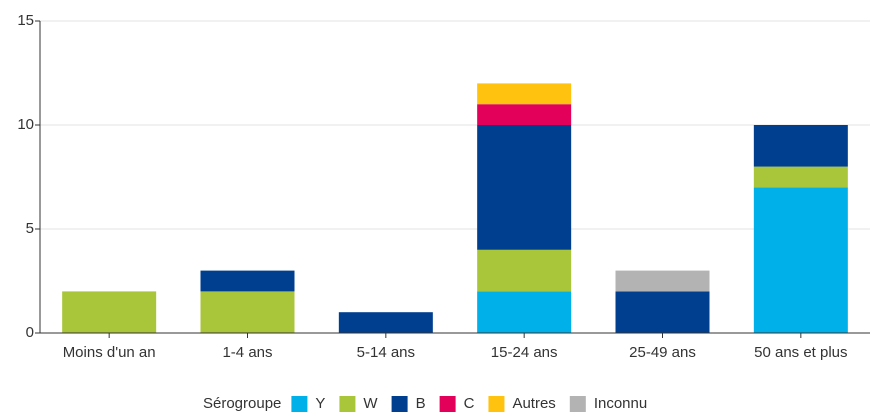  I want to click on legend-label: C, so click(469, 403).